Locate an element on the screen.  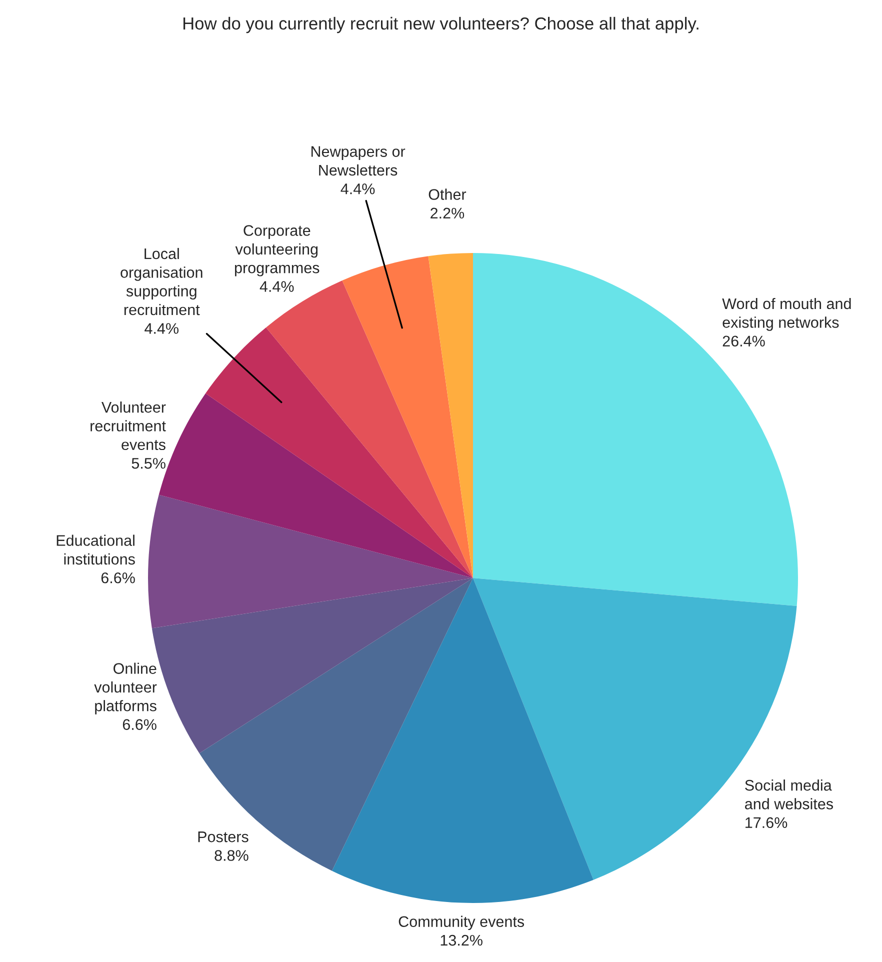
slice-label: Community events is located at coordinates (461, 923).